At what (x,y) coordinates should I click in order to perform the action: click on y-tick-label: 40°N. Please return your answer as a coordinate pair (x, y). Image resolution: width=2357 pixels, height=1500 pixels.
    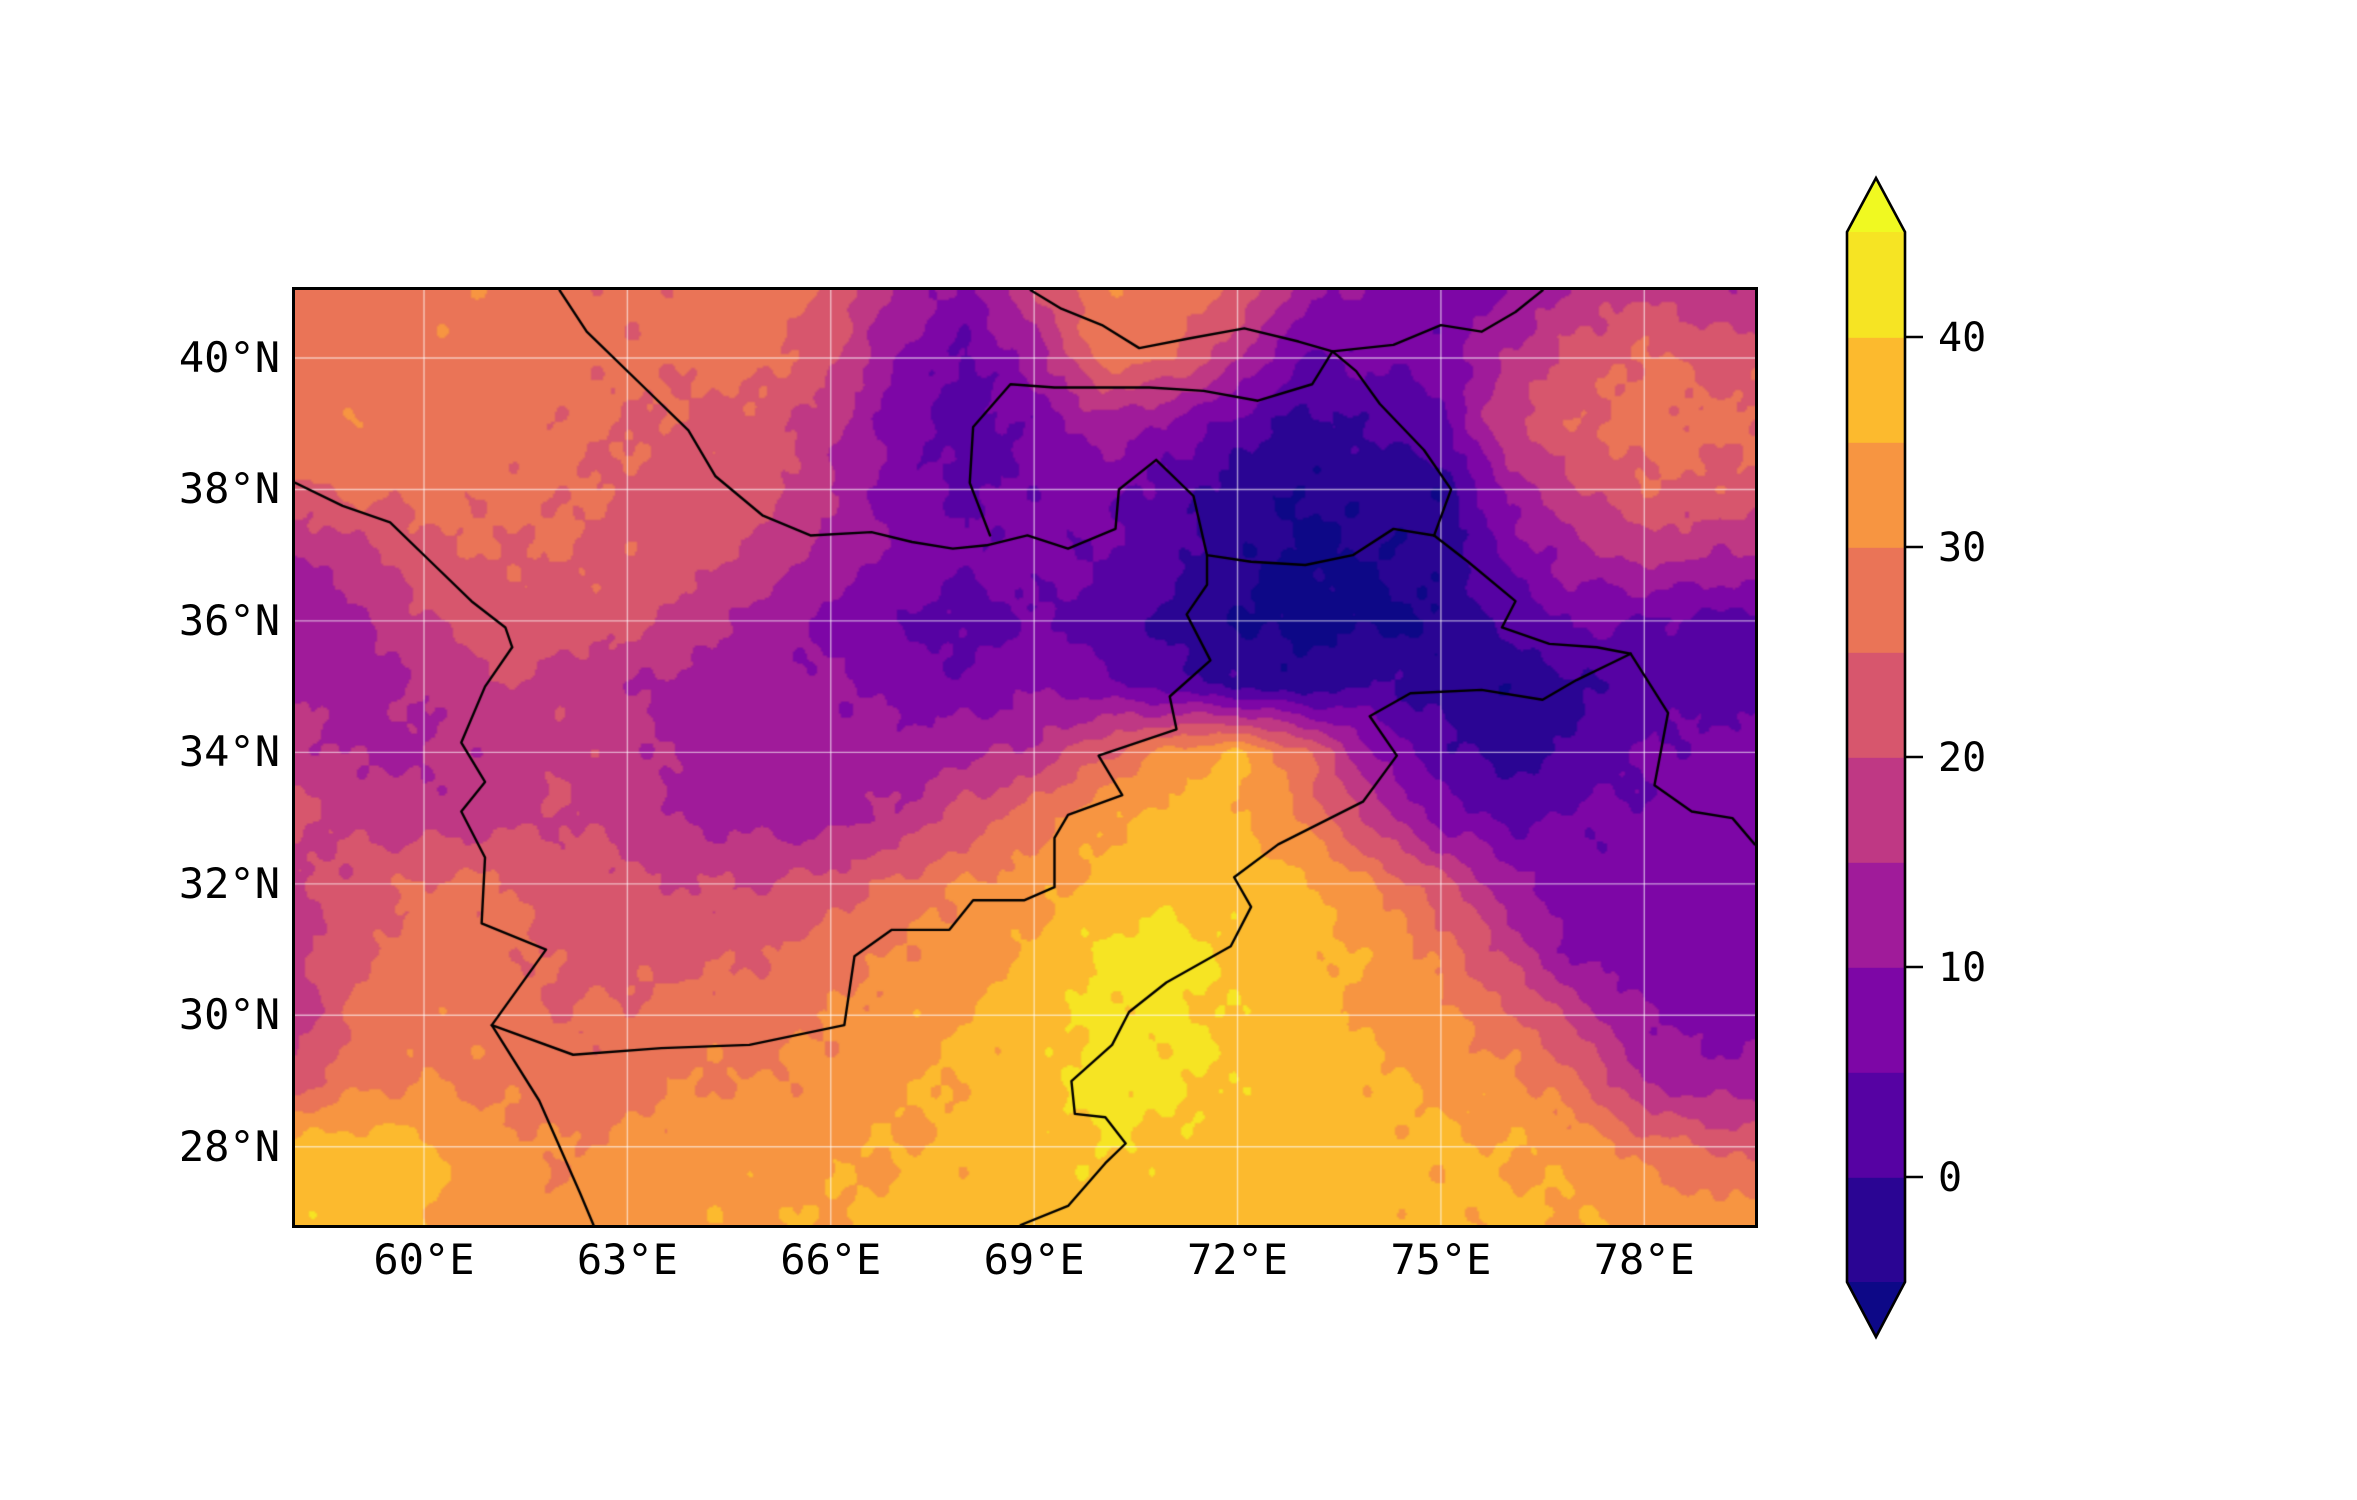
    Looking at the image, I should click on (229, 357).